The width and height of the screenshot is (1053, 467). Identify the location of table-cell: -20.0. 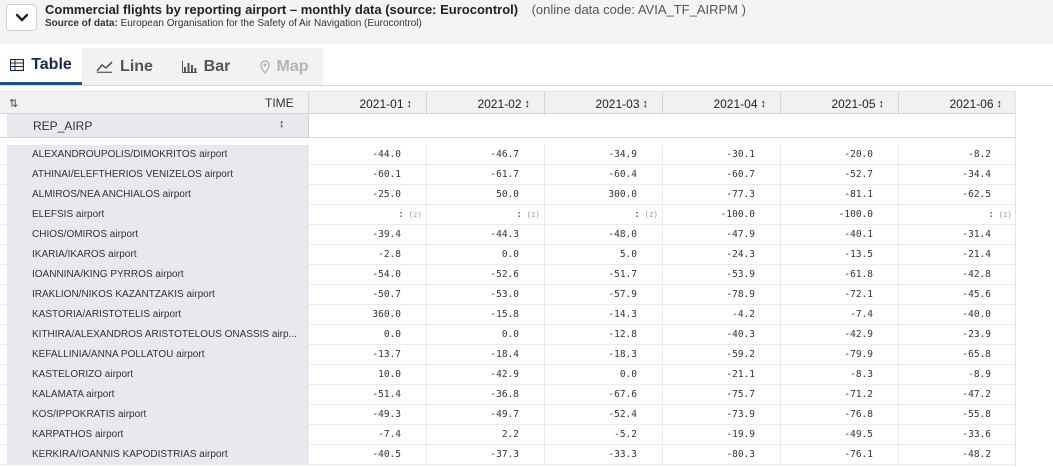
(839, 154).